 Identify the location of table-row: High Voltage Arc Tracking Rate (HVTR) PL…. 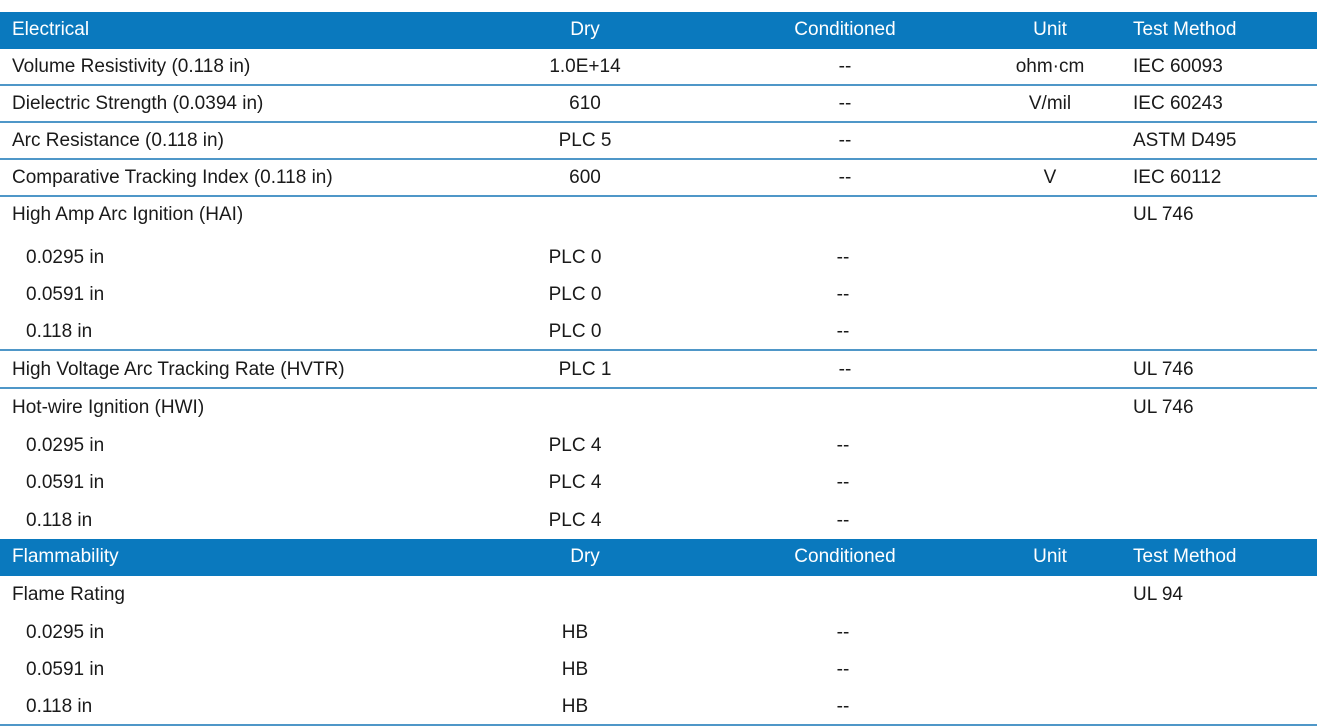
(658, 370).